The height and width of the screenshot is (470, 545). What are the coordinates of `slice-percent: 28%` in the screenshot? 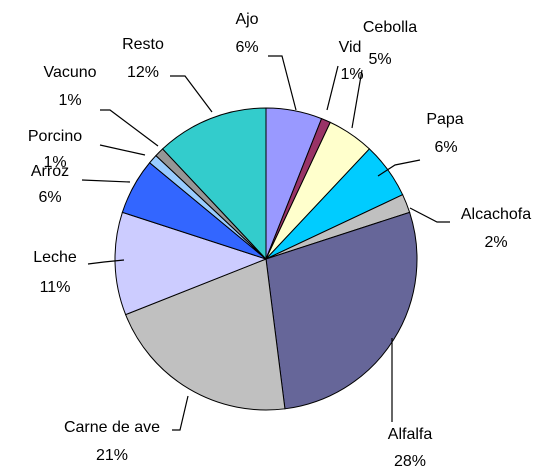 It's located at (410, 461).